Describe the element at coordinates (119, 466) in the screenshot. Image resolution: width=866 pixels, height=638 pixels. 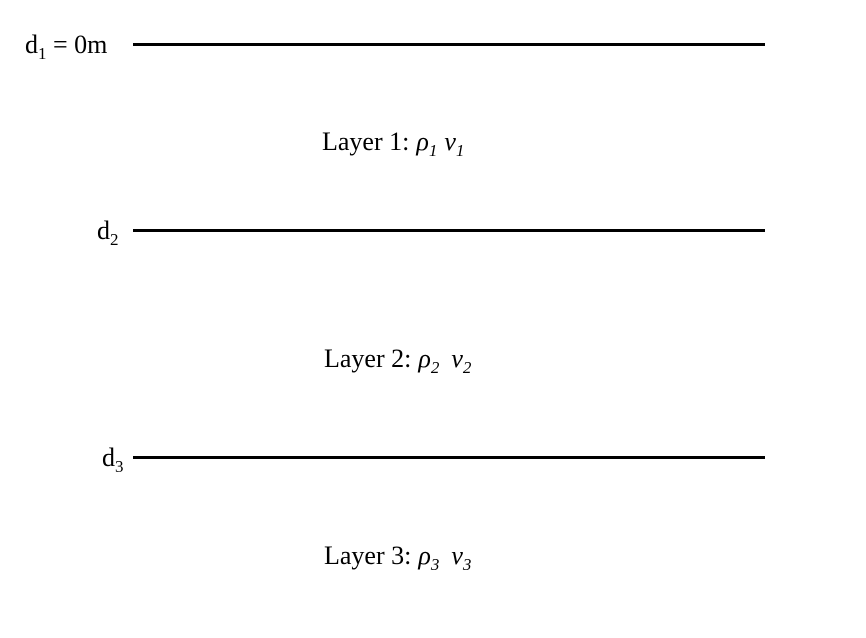
I see `depth-subscript: 3` at that location.